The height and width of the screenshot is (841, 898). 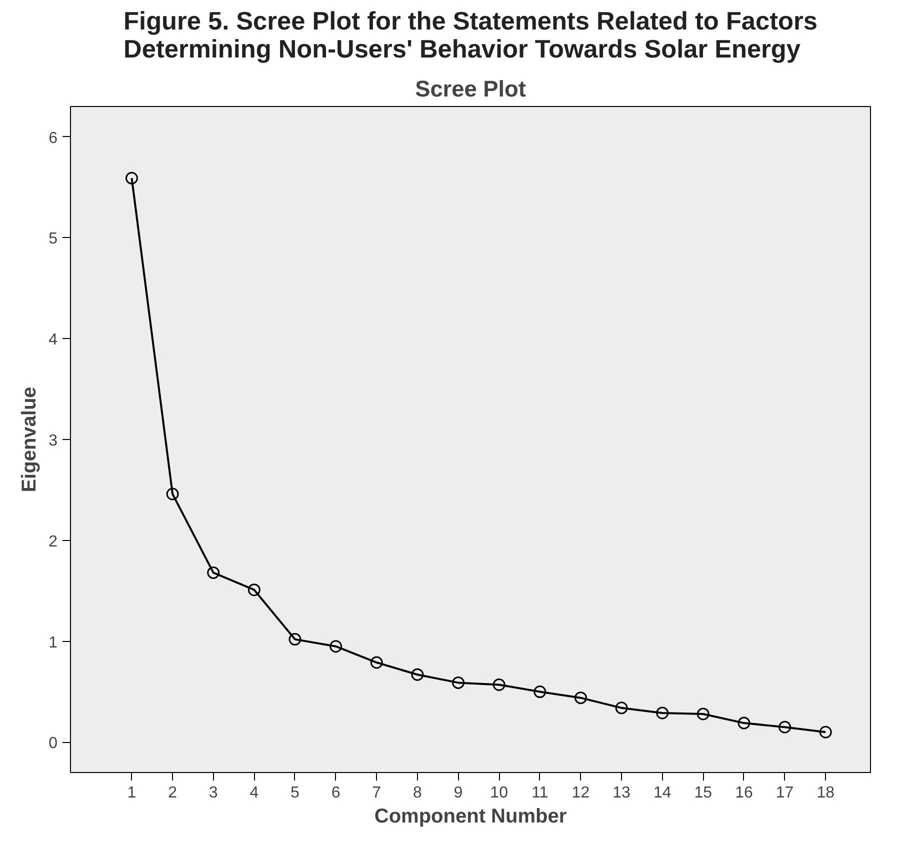 What do you see at coordinates (621, 793) in the screenshot?
I see `x-tick-label: 13` at bounding box center [621, 793].